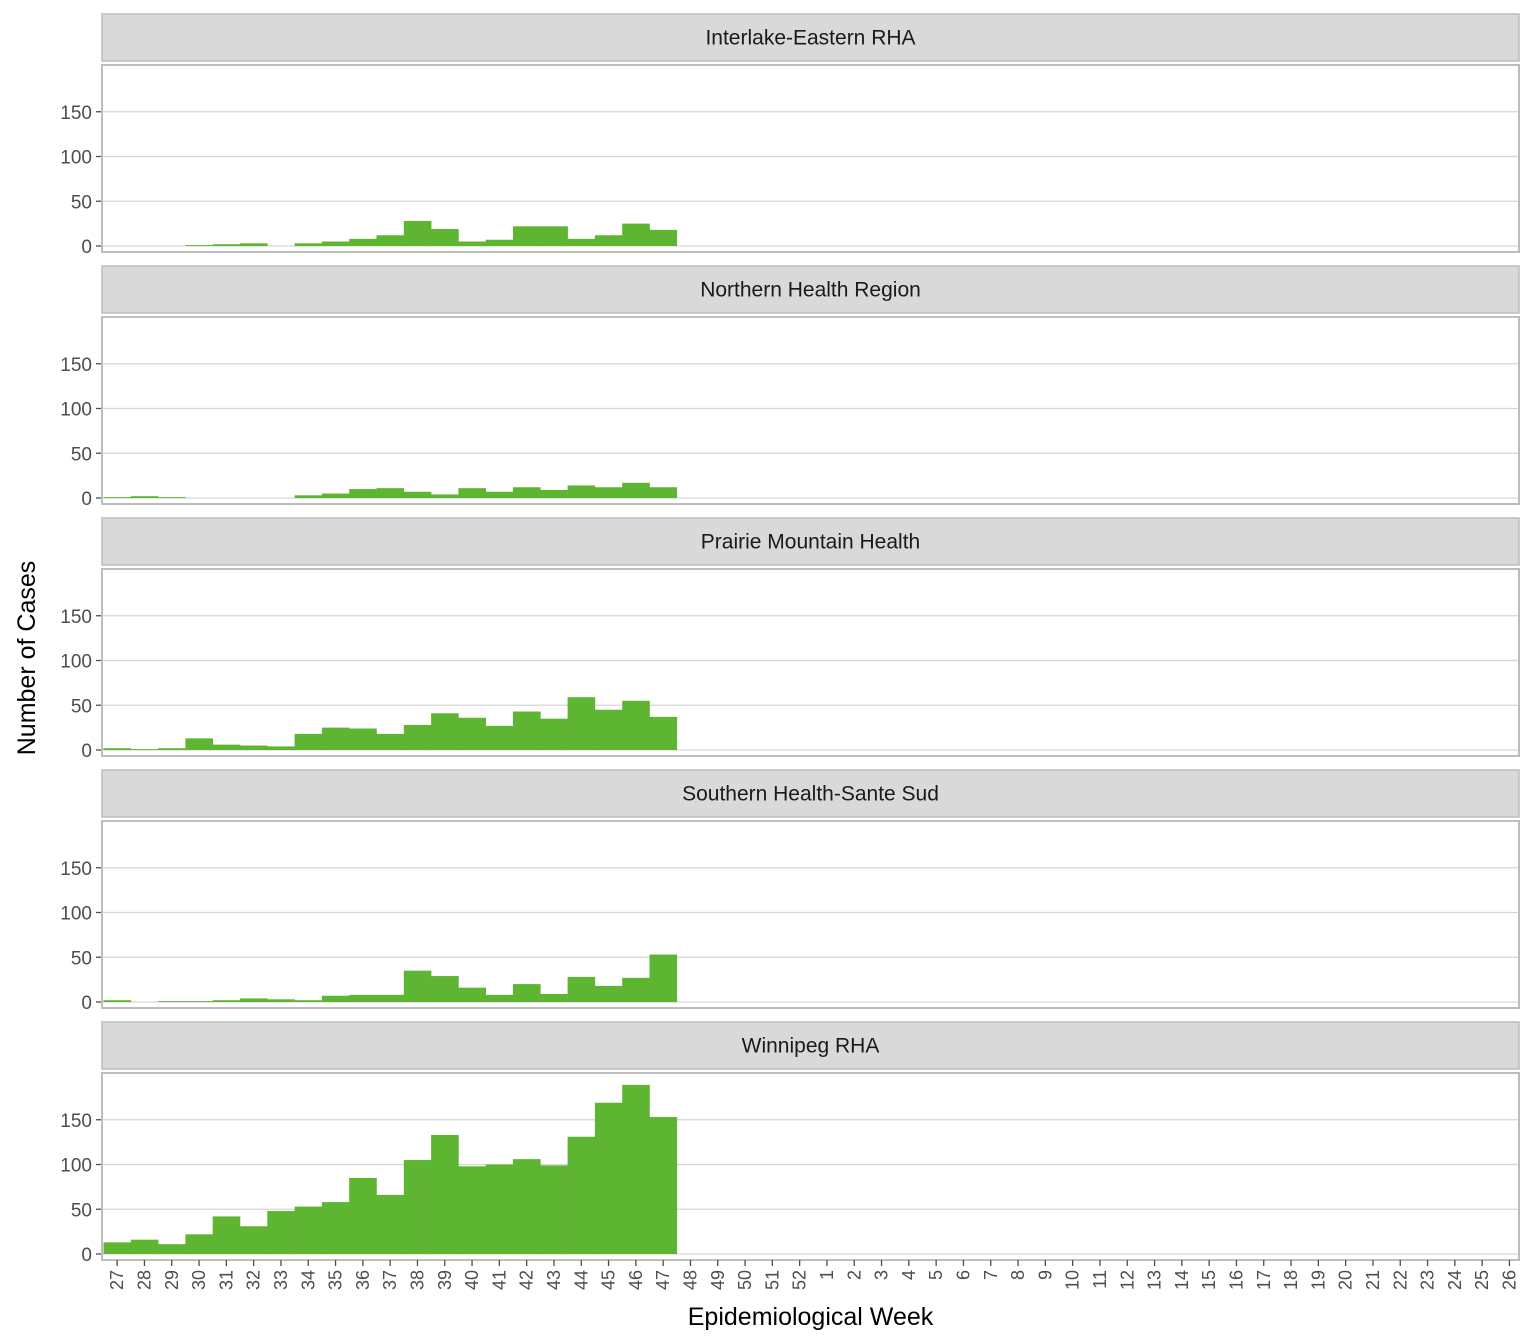 This screenshot has height=1344, width=1536. Describe the element at coordinates (609, 1280) in the screenshot. I see `x-tick-label: 45` at that location.